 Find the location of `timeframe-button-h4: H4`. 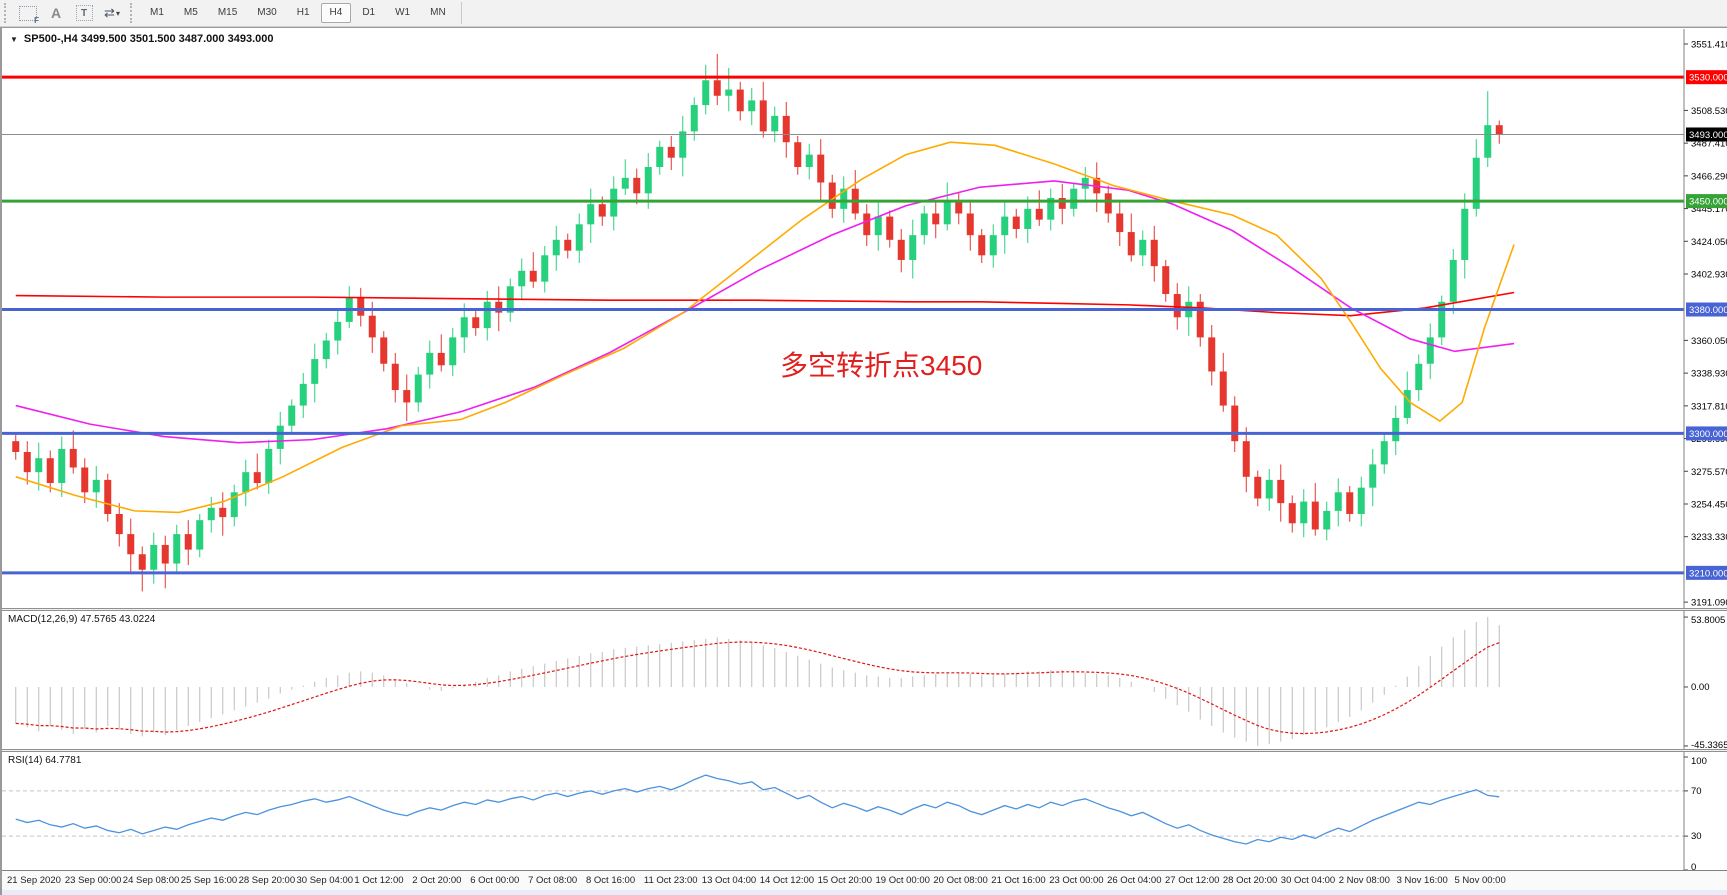

timeframe-button-h4: H4 is located at coordinates (336, 13).